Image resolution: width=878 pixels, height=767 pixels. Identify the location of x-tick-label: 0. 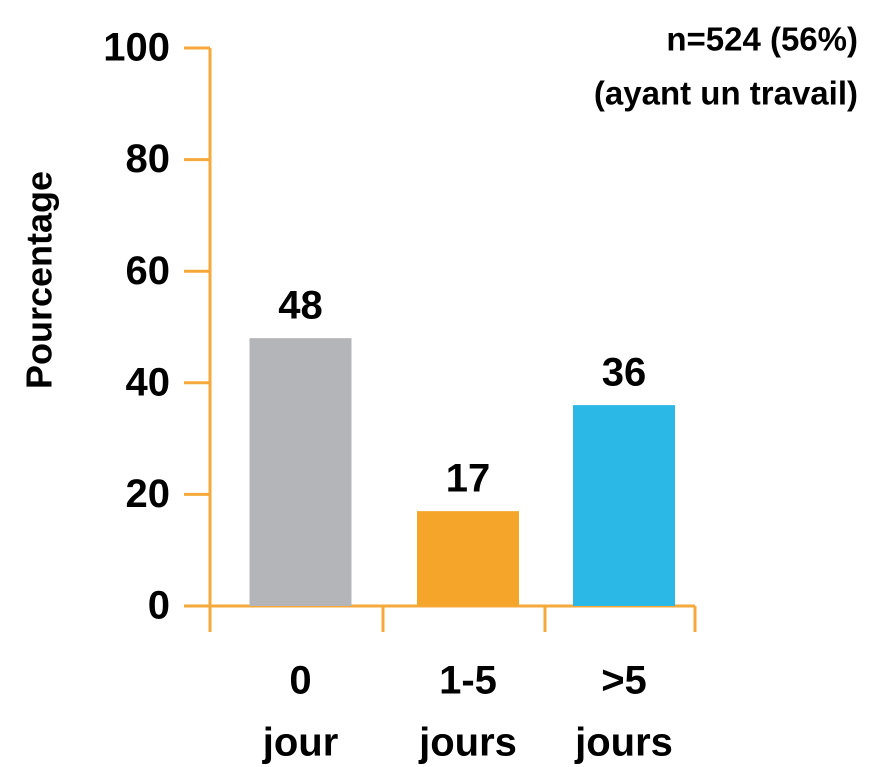
(300, 681).